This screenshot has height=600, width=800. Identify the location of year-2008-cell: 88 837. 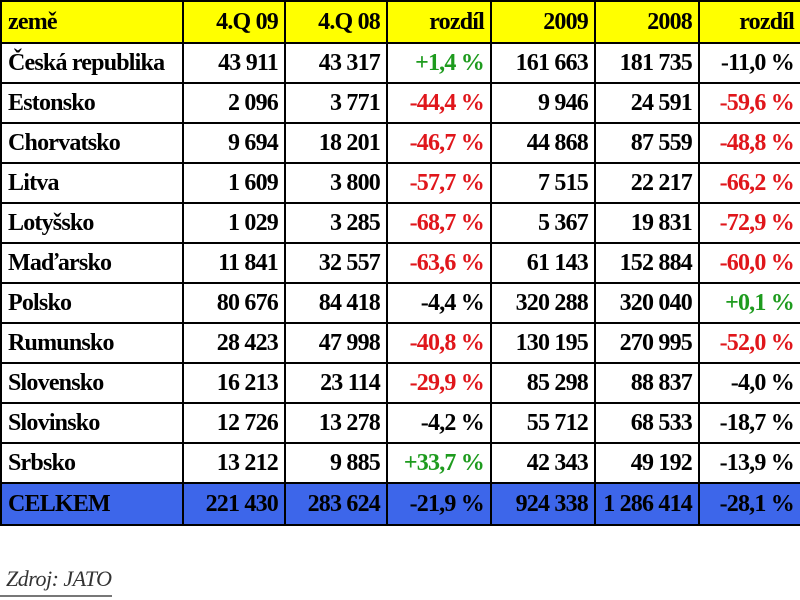
(647, 383).